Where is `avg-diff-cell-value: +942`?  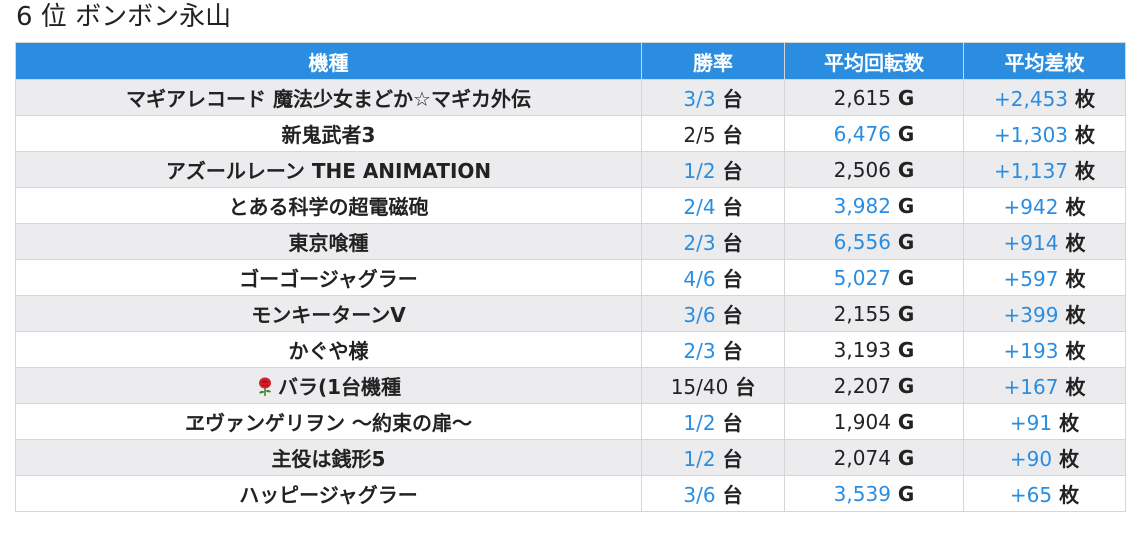
avg-diff-cell-value: +942 is located at coordinates (1031, 207).